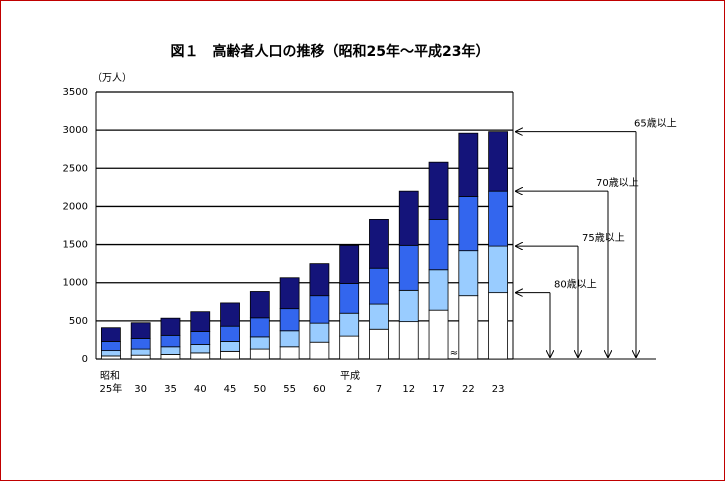 The height and width of the screenshot is (481, 725). I want to click on x-tick-label: 30, so click(140, 389).